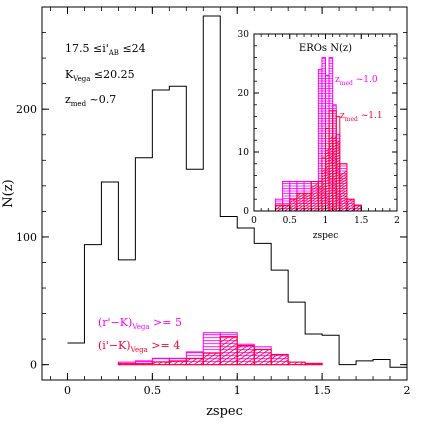 The image size is (432, 437). I want to click on y-tick-label: 30, so click(244, 35).